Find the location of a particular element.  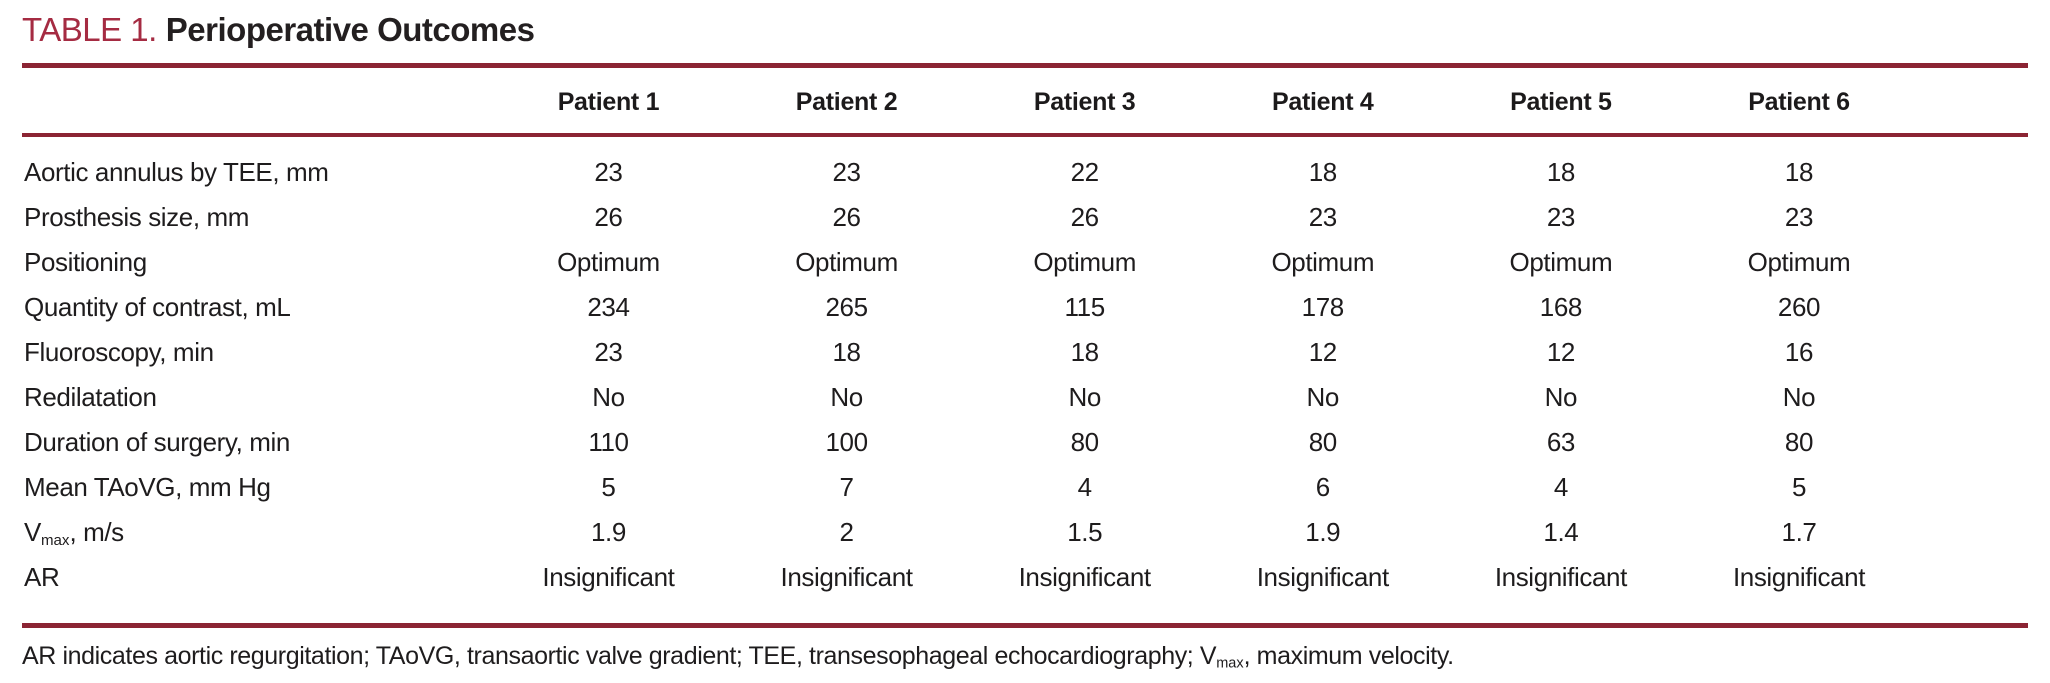

row-label: Redilatation is located at coordinates (90, 397).